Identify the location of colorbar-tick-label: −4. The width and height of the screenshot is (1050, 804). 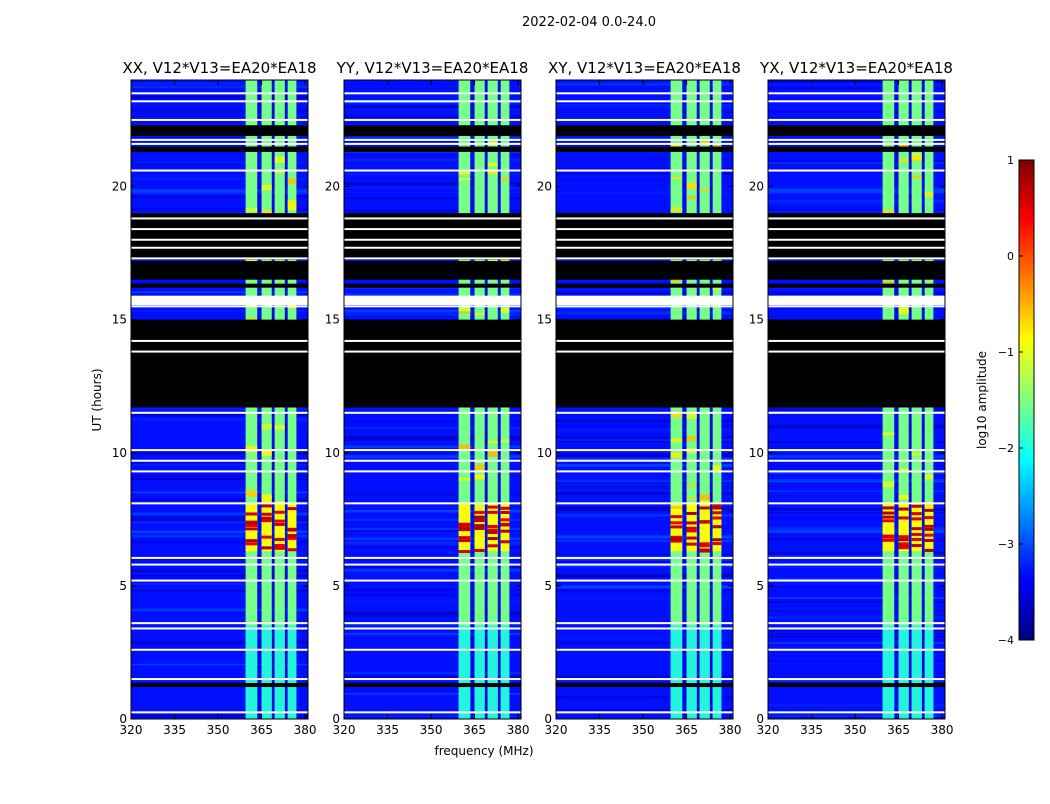
(1006, 640).